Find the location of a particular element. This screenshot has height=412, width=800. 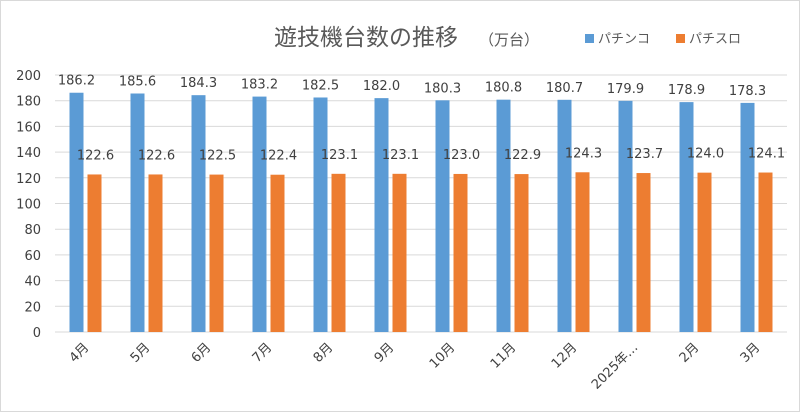

data-label-pachislot: 124.1 is located at coordinates (766, 154).